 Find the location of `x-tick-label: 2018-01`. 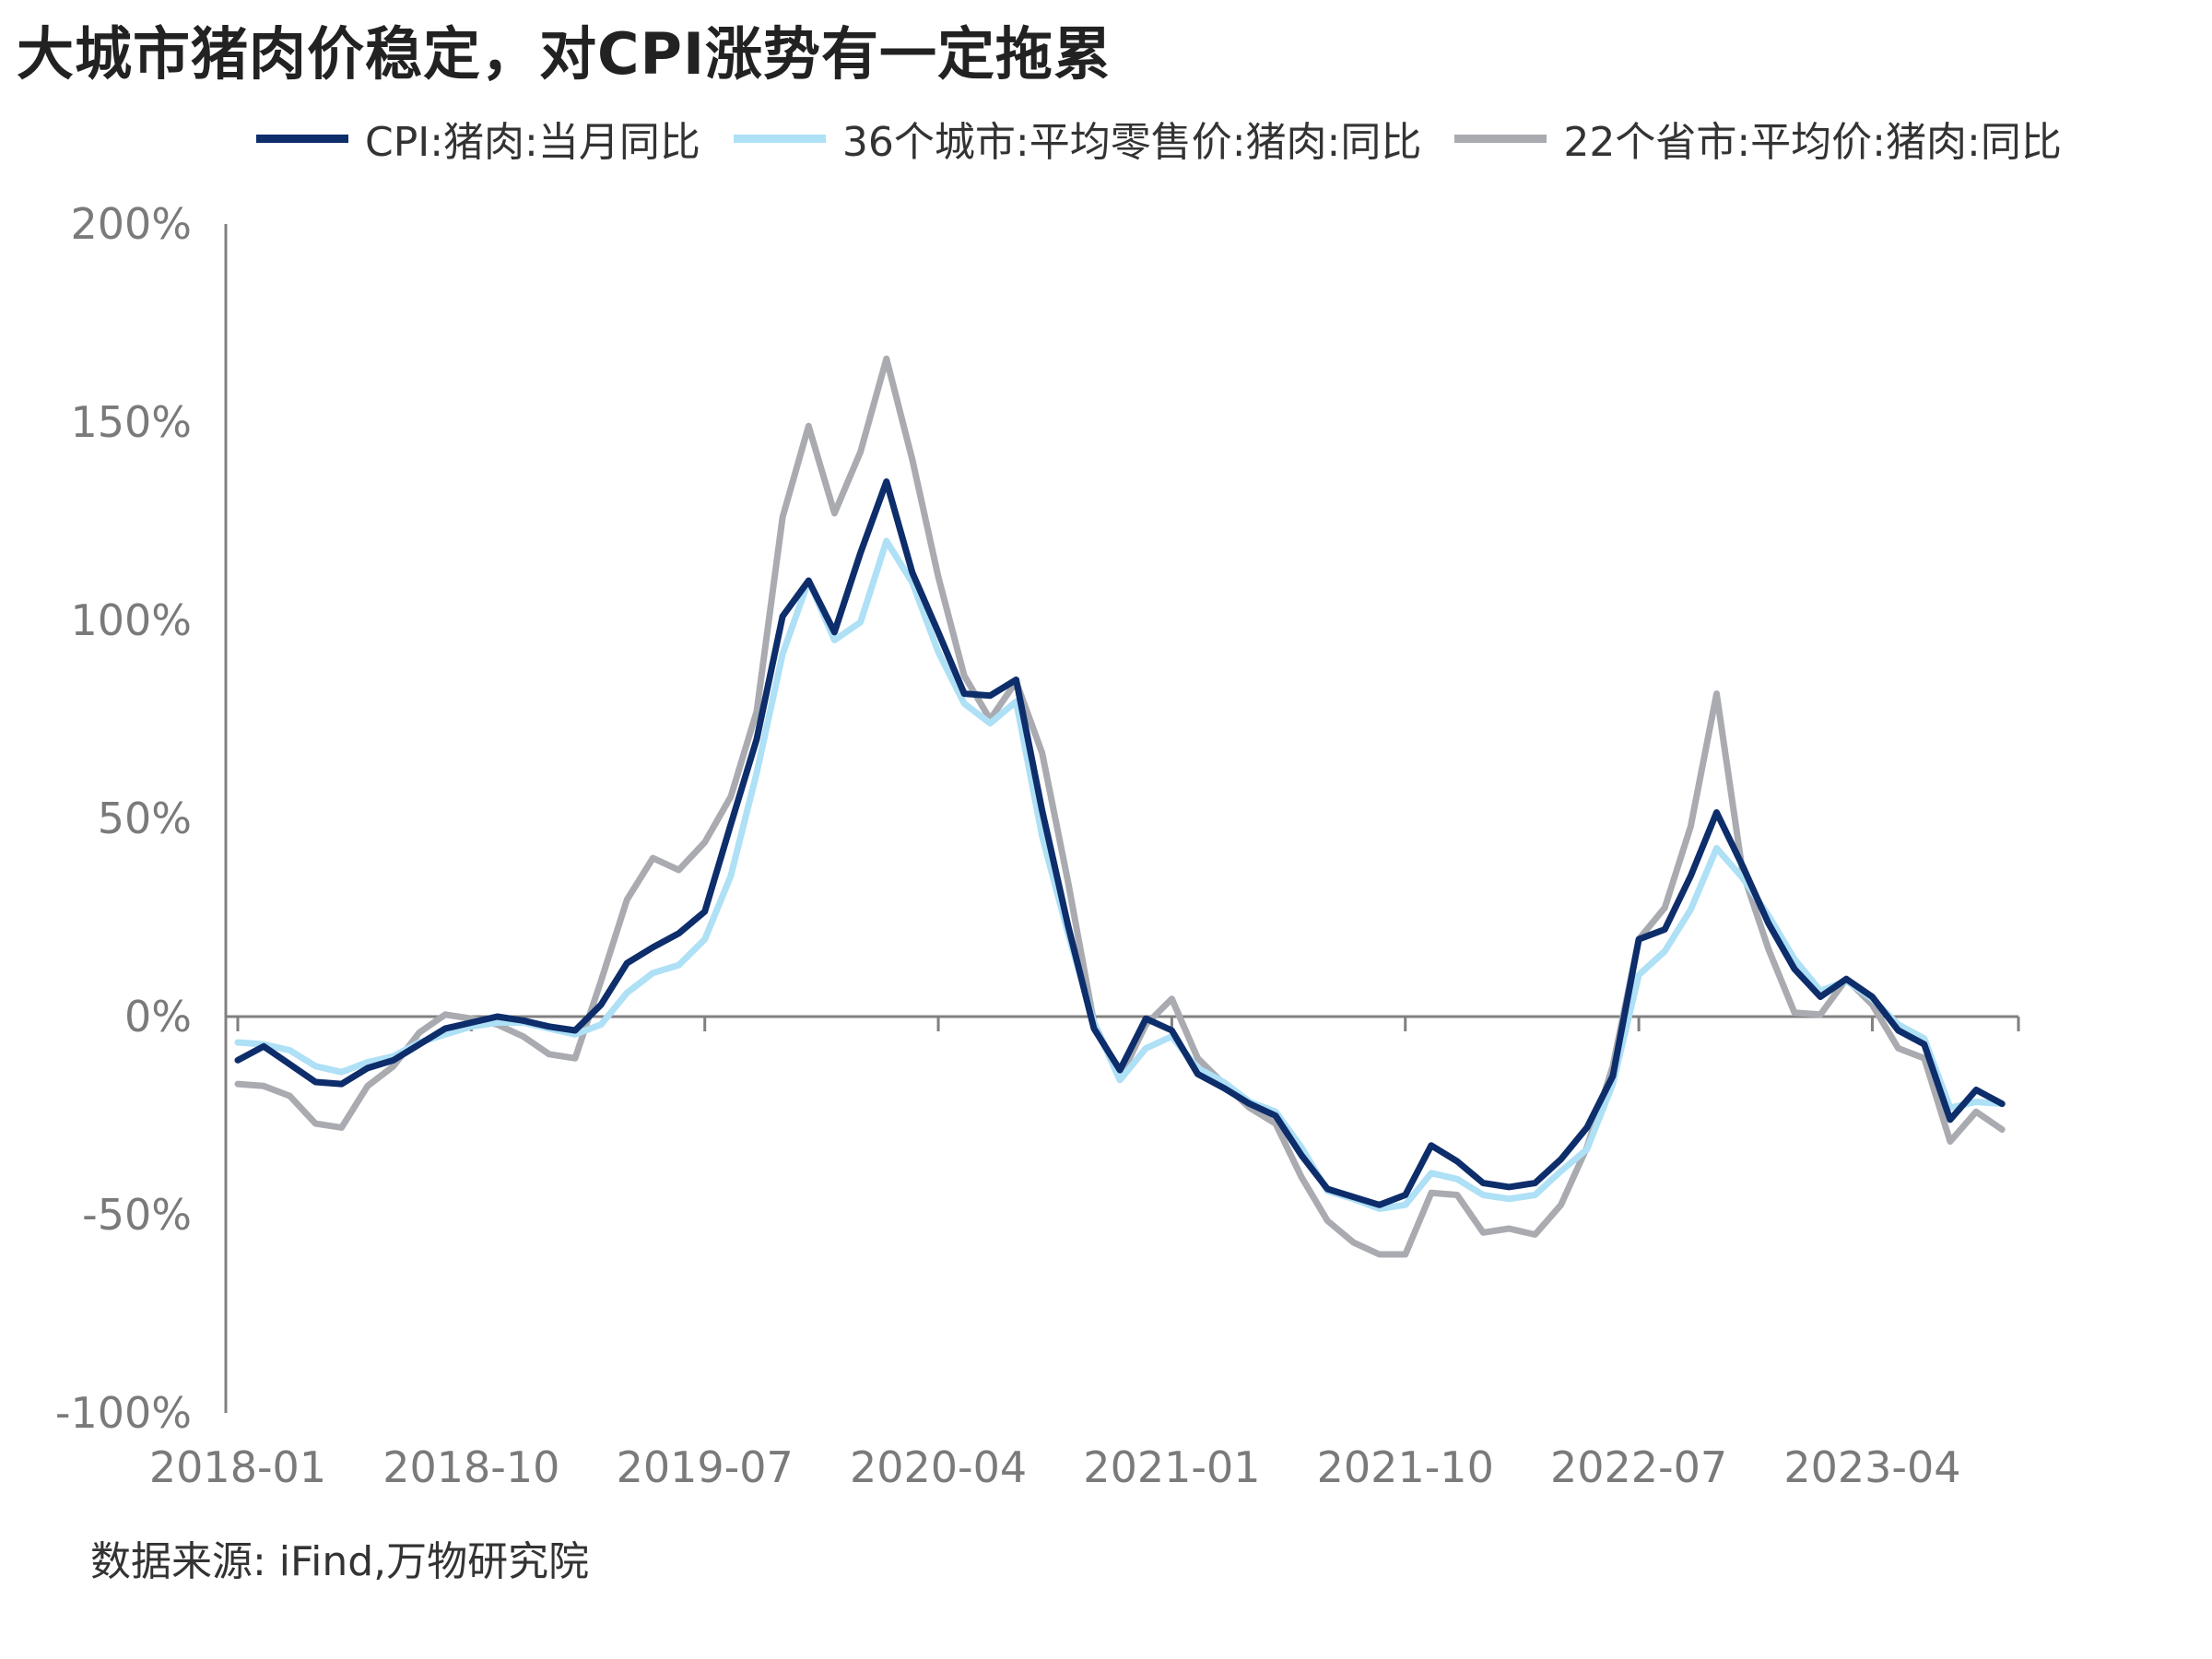

x-tick-label: 2018-01 is located at coordinates (237, 1467).